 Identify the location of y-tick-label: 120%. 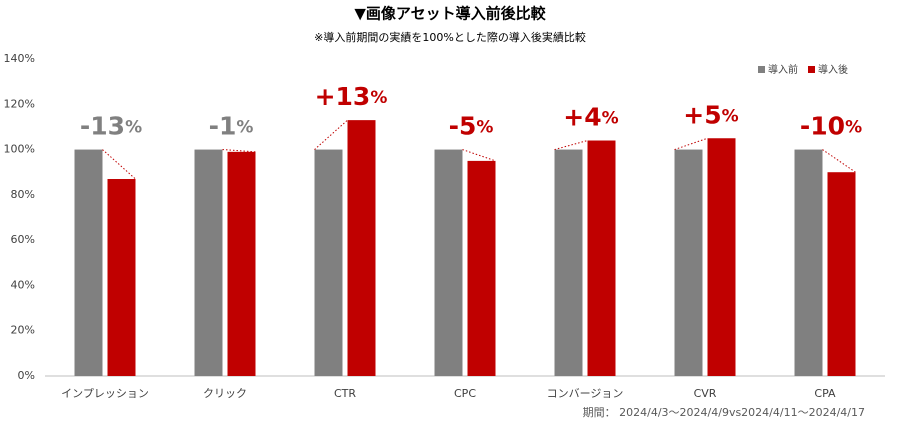
(19, 103).